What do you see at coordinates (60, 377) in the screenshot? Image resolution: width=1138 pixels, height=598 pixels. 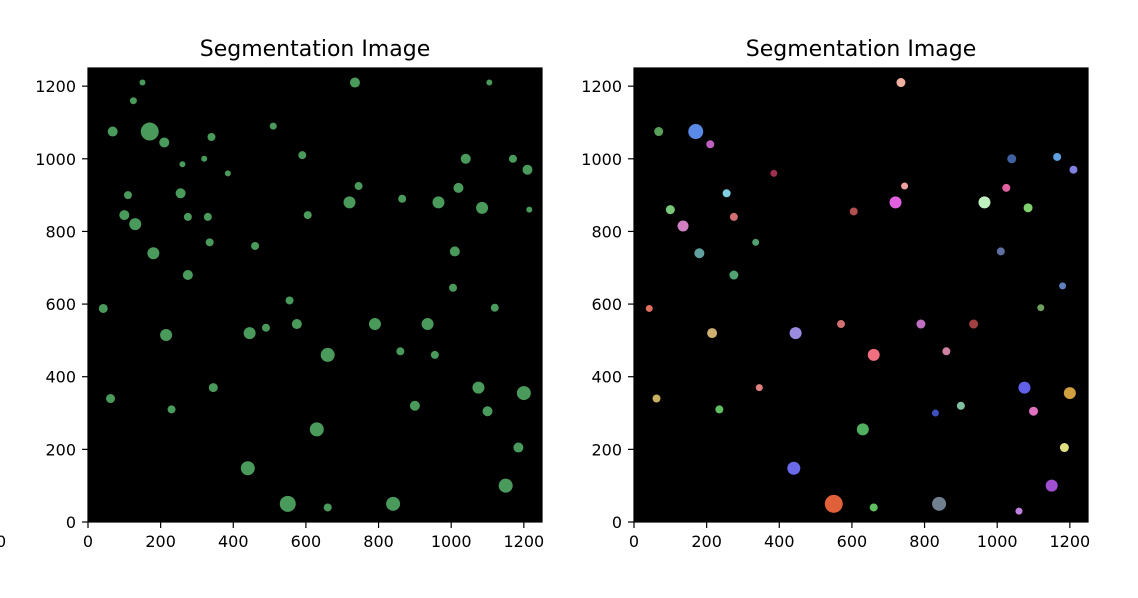 I see `y-tick-label: 400` at bounding box center [60, 377].